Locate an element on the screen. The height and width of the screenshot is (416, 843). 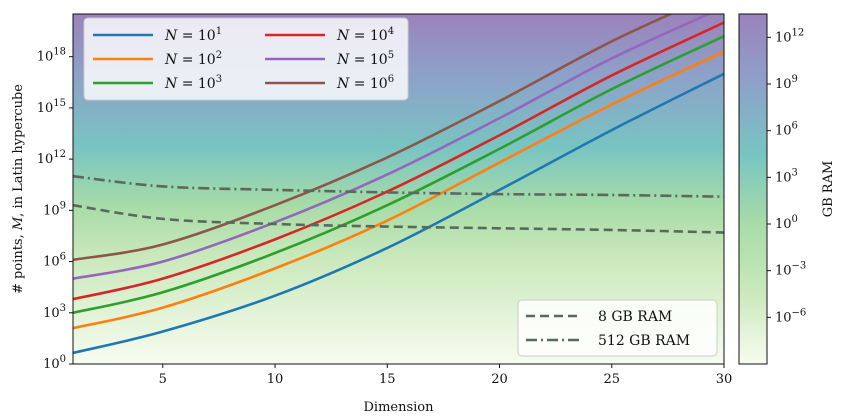
legend-bottom-label: 8 GB RAM is located at coordinates (635, 317).